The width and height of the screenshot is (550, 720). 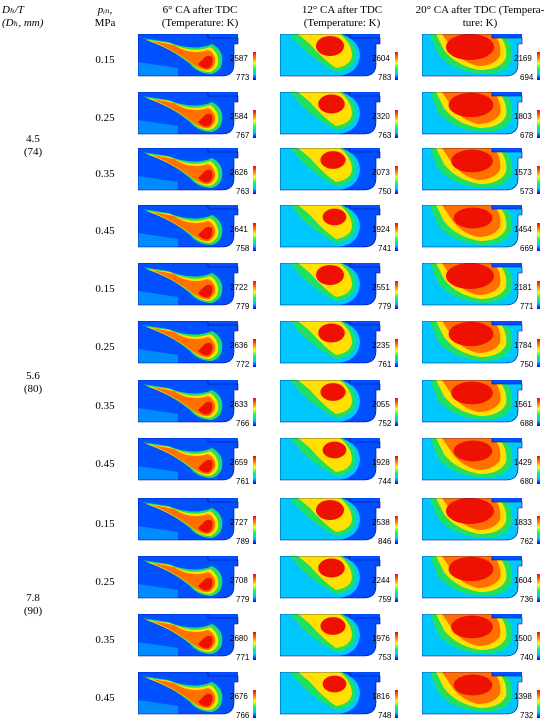 What do you see at coordinates (486, 287) in the screenshot?
I see `temperature-contour-cell: 2181 771` at bounding box center [486, 287].